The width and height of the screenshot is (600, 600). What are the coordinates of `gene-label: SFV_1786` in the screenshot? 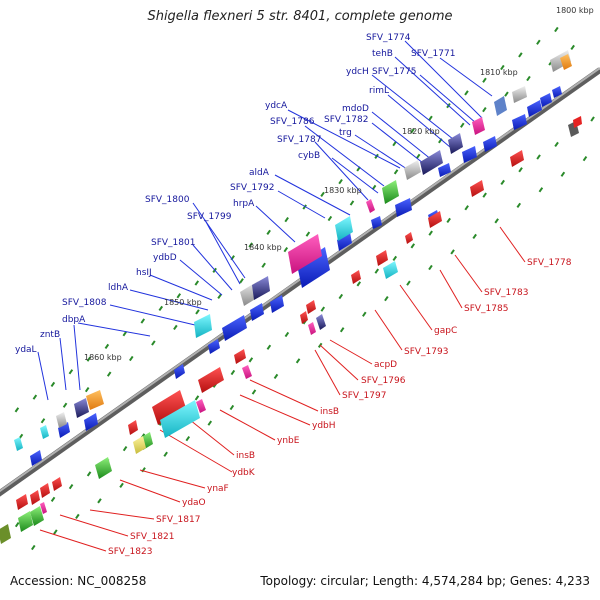 It's located at (292, 122).